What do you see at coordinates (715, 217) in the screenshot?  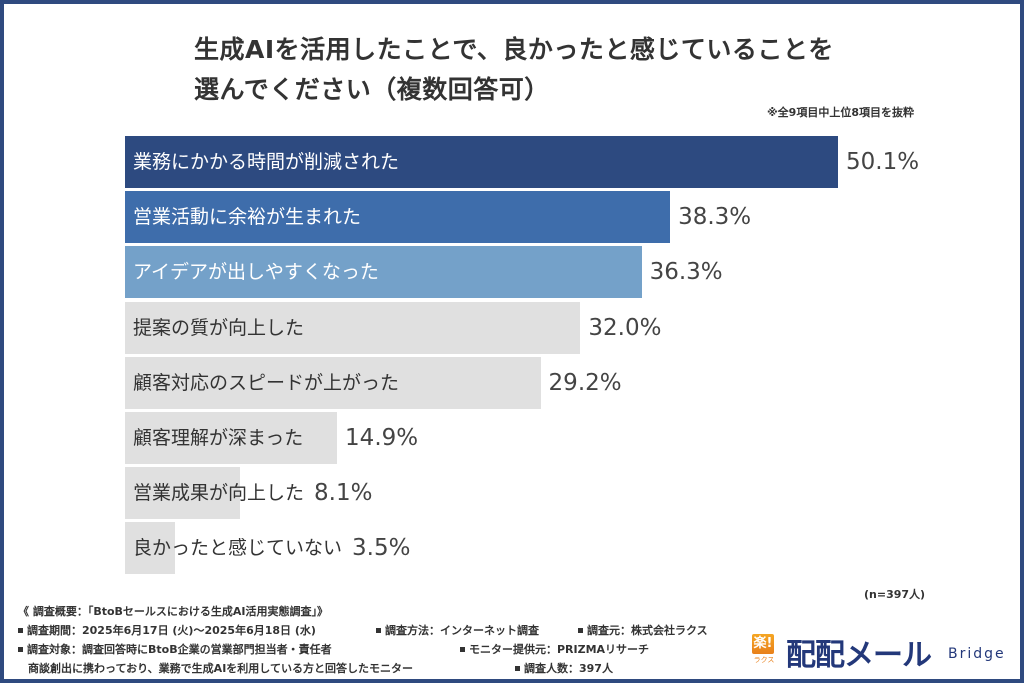 I see `bar-value-2: 38.3%` at bounding box center [715, 217].